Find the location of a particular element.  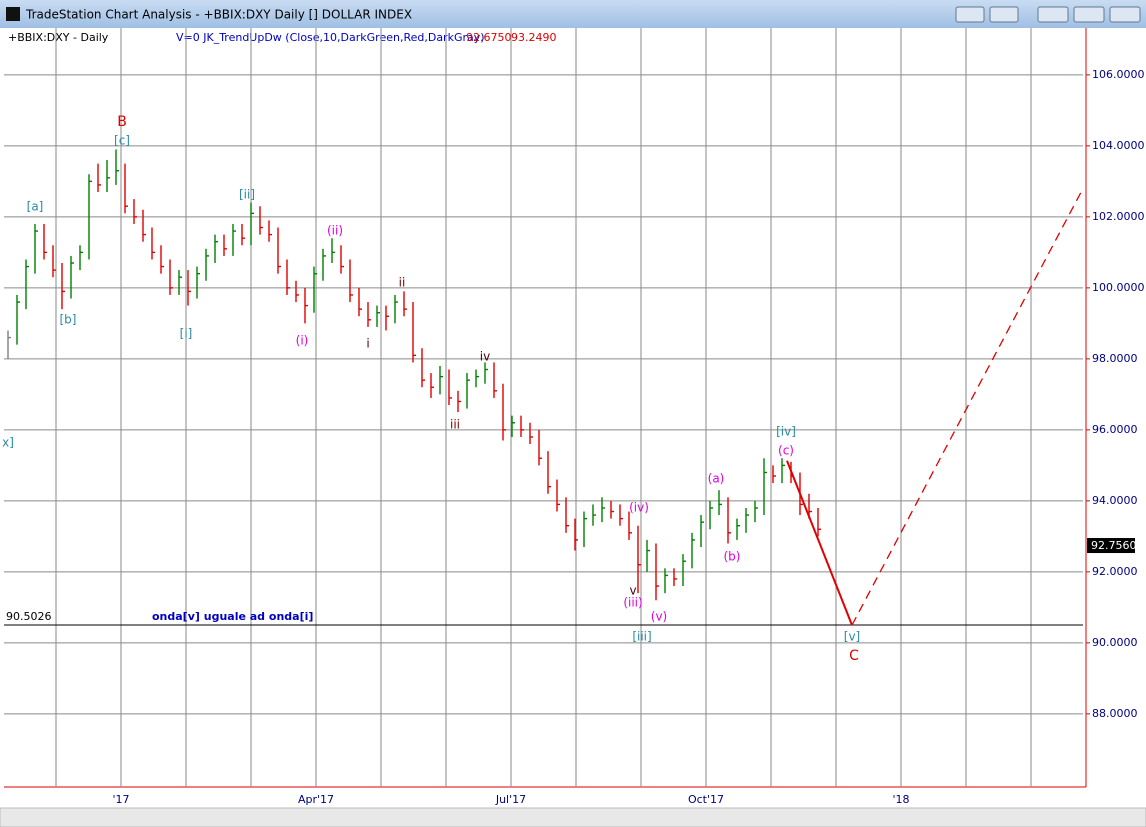

options-button is located at coordinates (1004, 14).